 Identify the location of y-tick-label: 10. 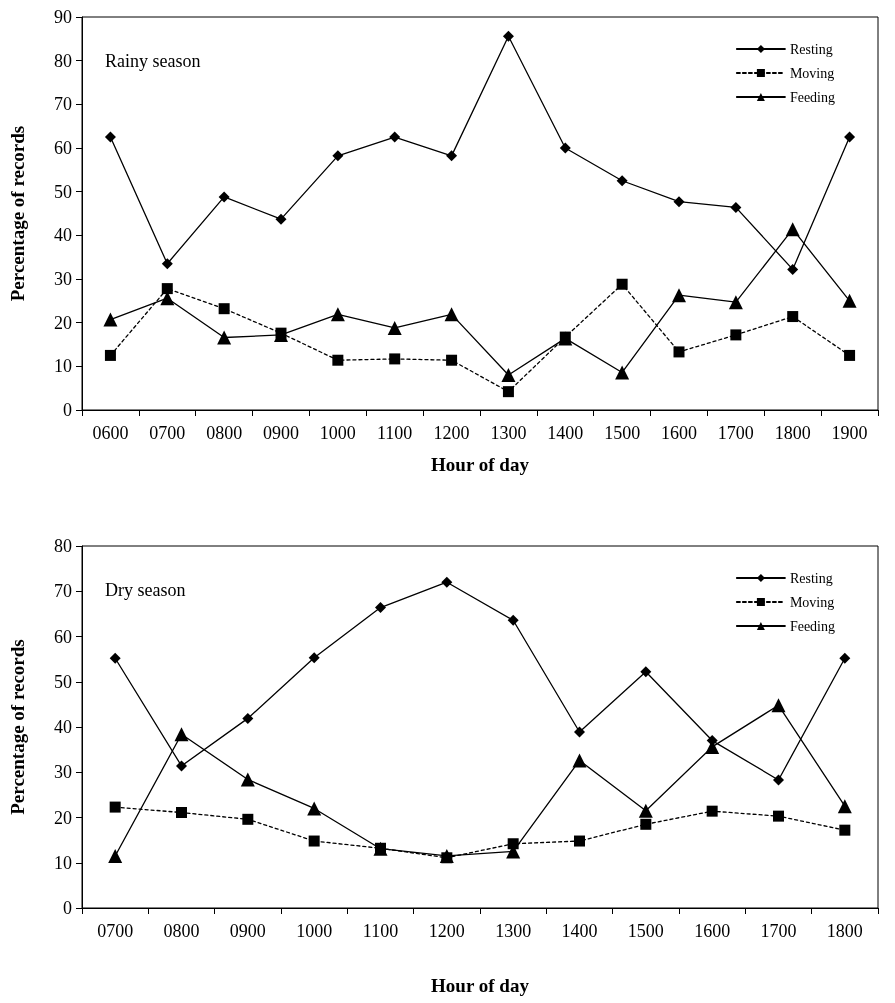
(63, 862).